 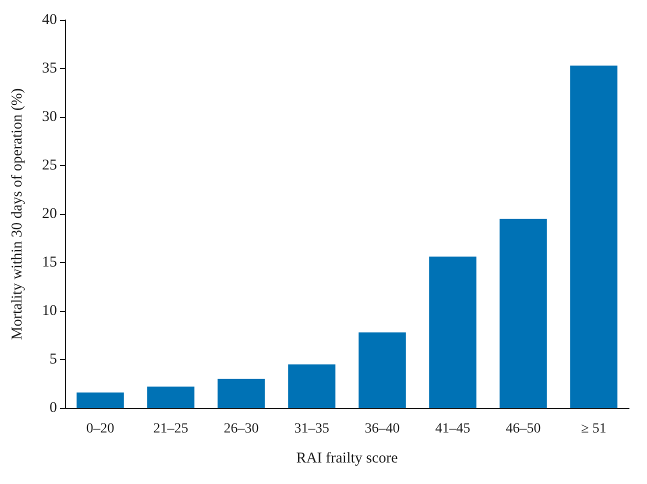 What do you see at coordinates (49, 311) in the screenshot?
I see `y-tick-label: 10` at bounding box center [49, 311].